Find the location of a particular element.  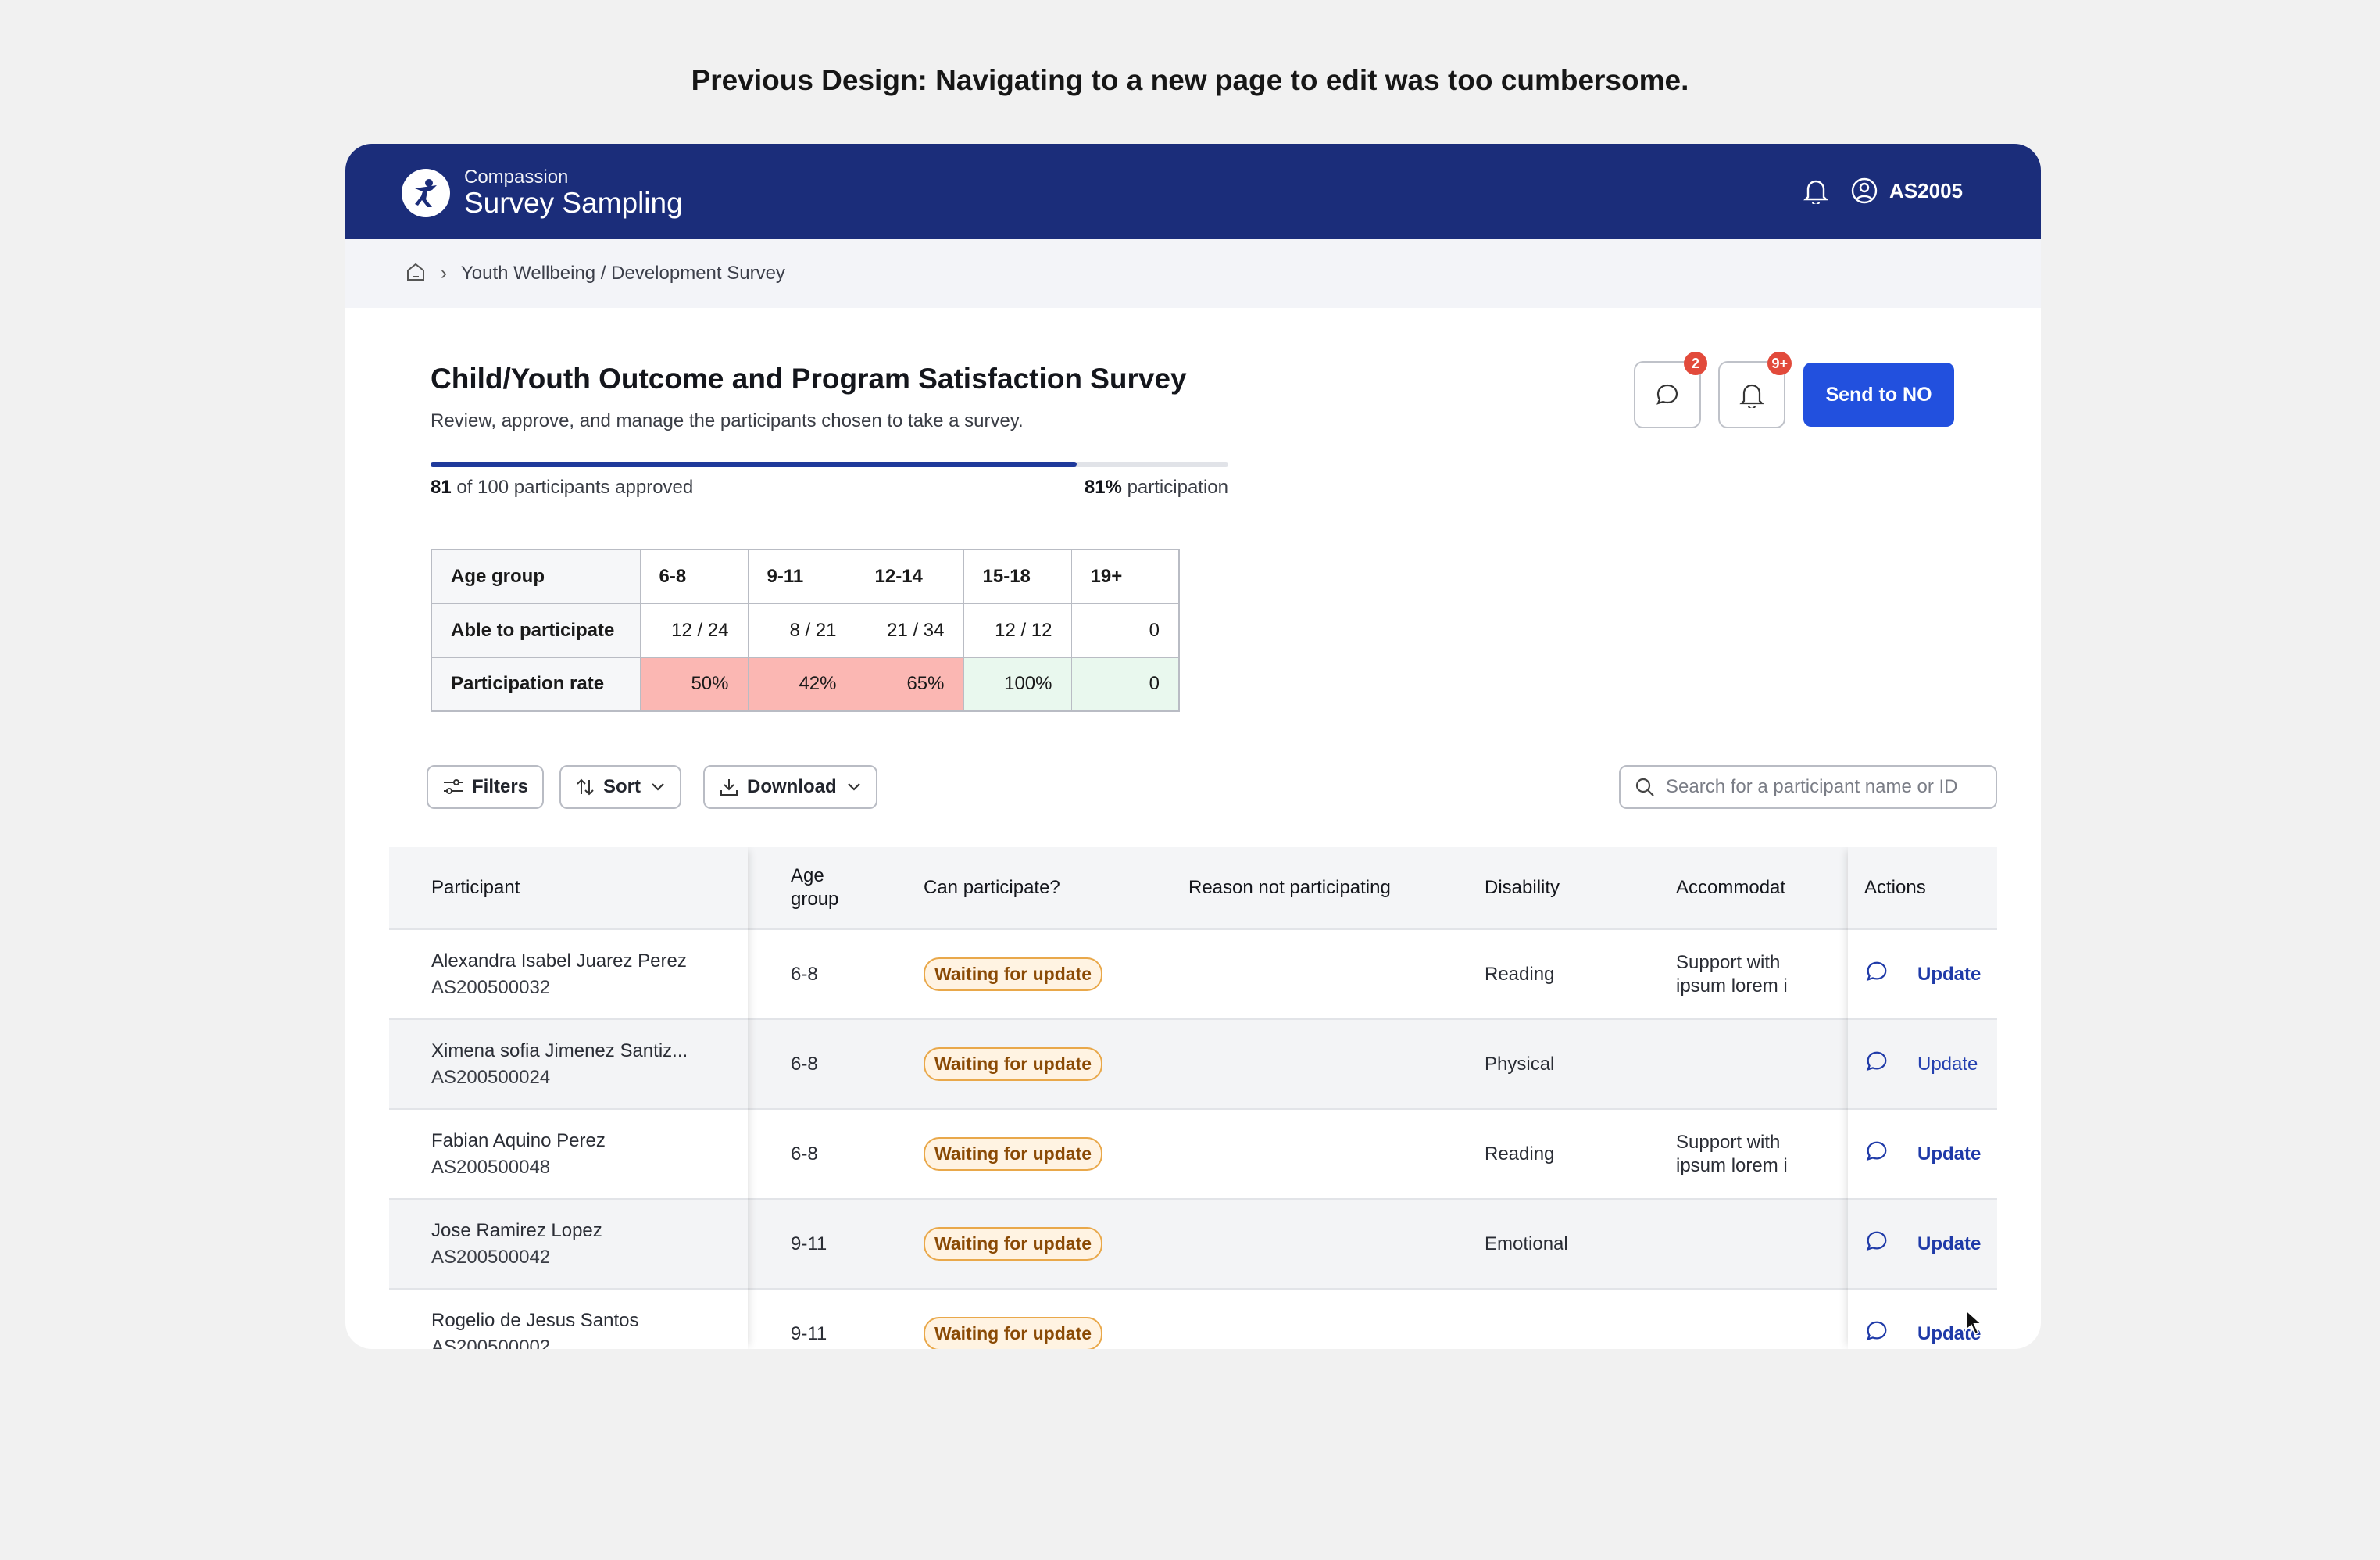

col-reason: Reason not participating is located at coordinates (1289, 887).